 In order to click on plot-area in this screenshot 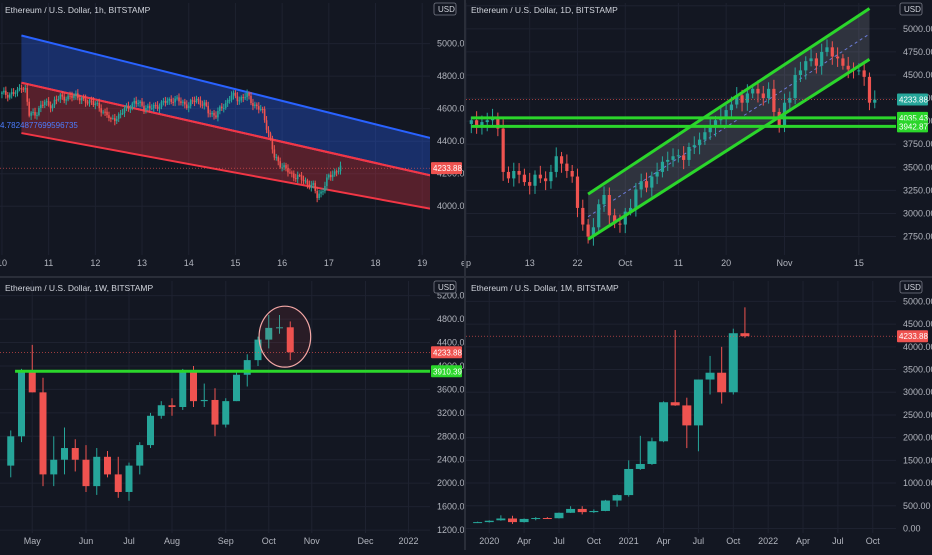, I will do `click(215, 122)`.